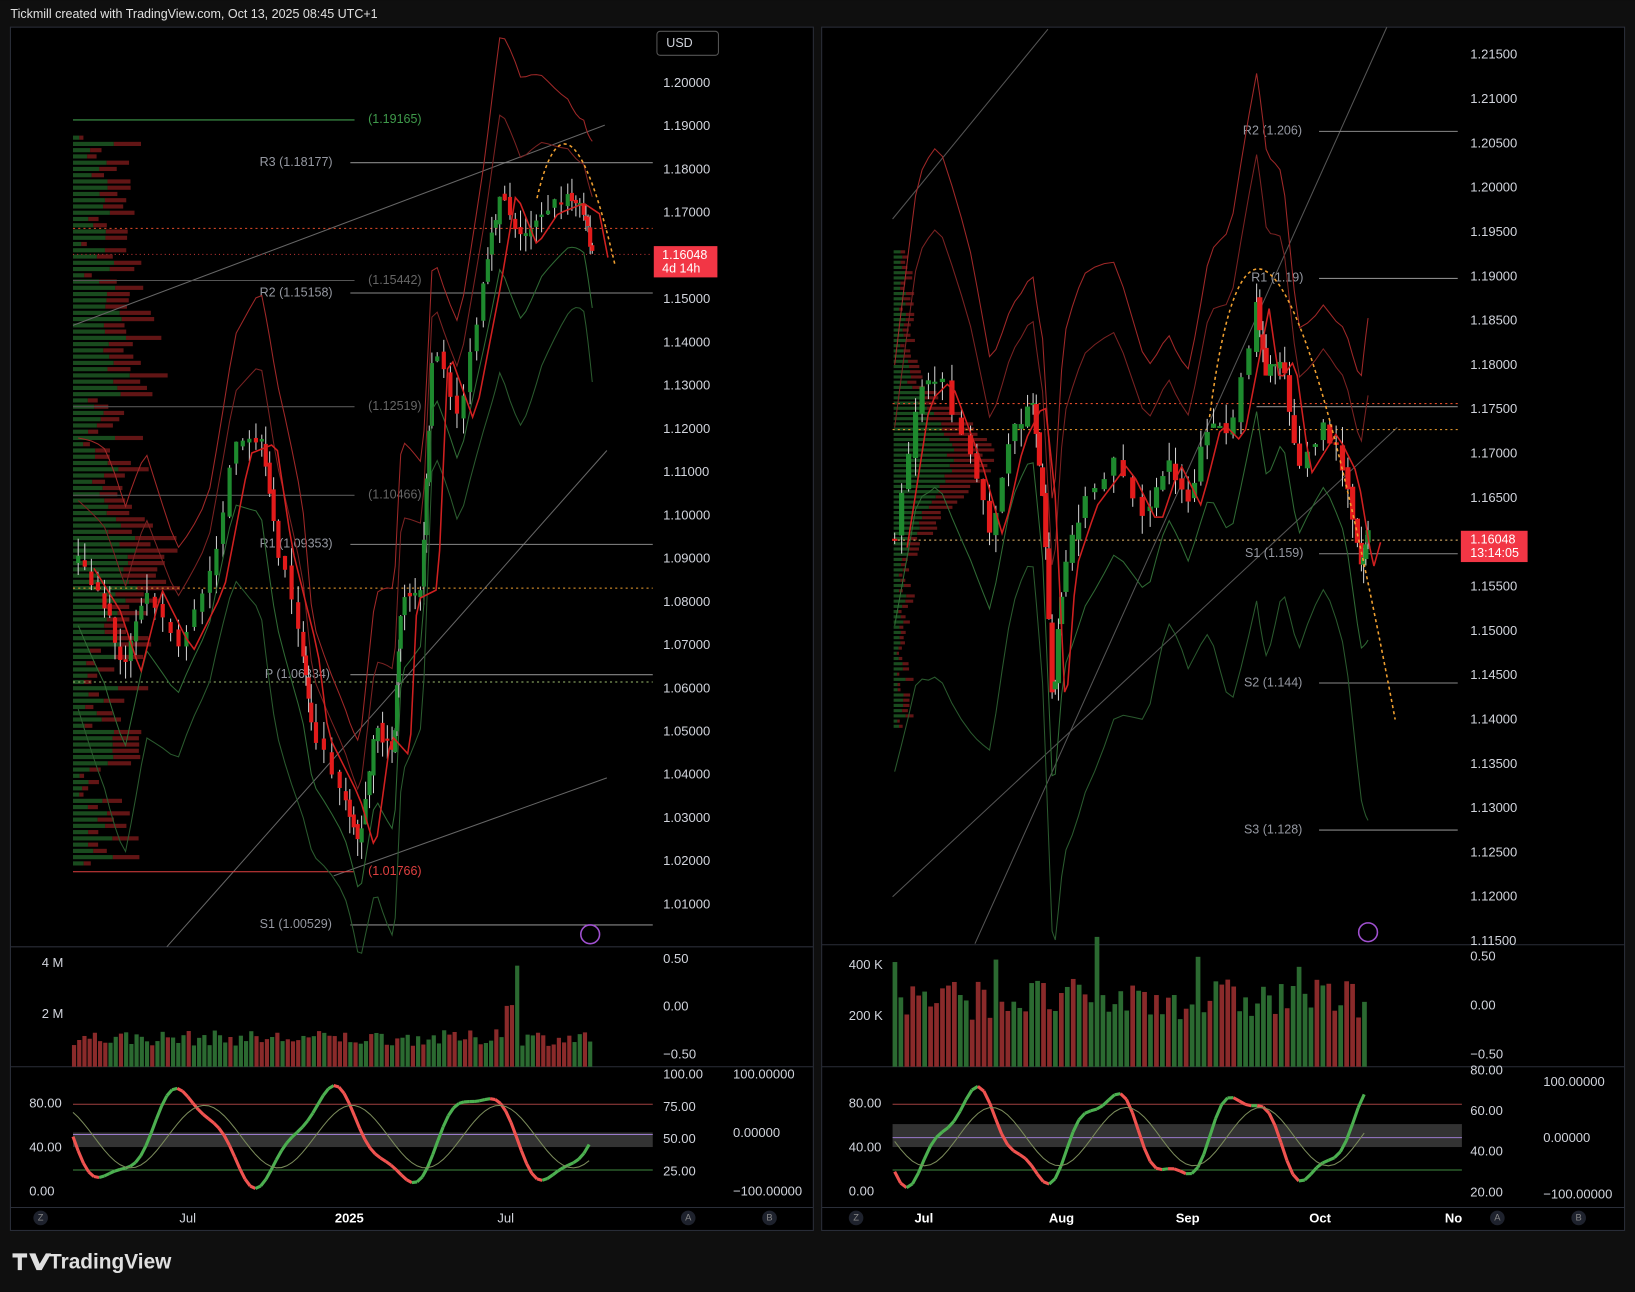 This screenshot has height=1292, width=1635. Describe the element at coordinates (1493, 630) in the screenshot. I see `price-axis-label: 1.15000` at that location.